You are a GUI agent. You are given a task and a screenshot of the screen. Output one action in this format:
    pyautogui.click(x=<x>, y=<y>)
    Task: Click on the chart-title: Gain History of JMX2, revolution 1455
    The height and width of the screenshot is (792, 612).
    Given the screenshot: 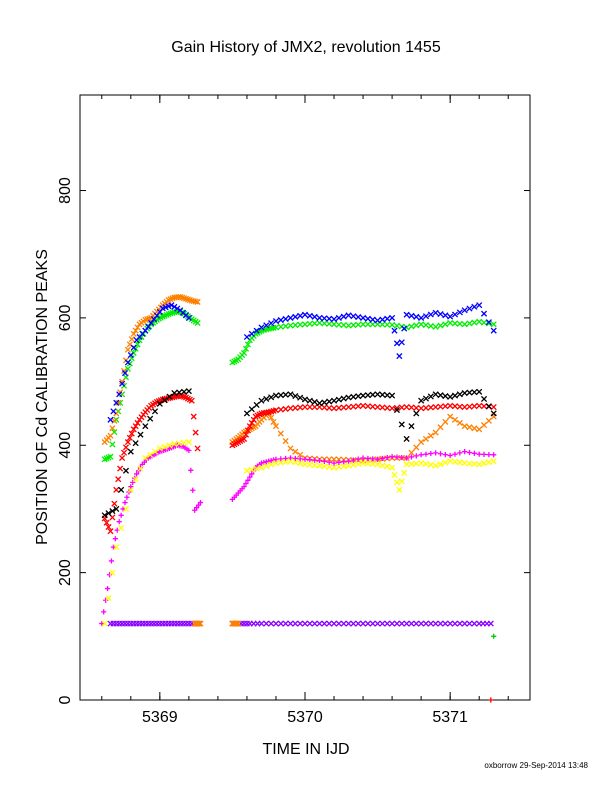 What is the action you would take?
    pyautogui.click(x=306, y=47)
    